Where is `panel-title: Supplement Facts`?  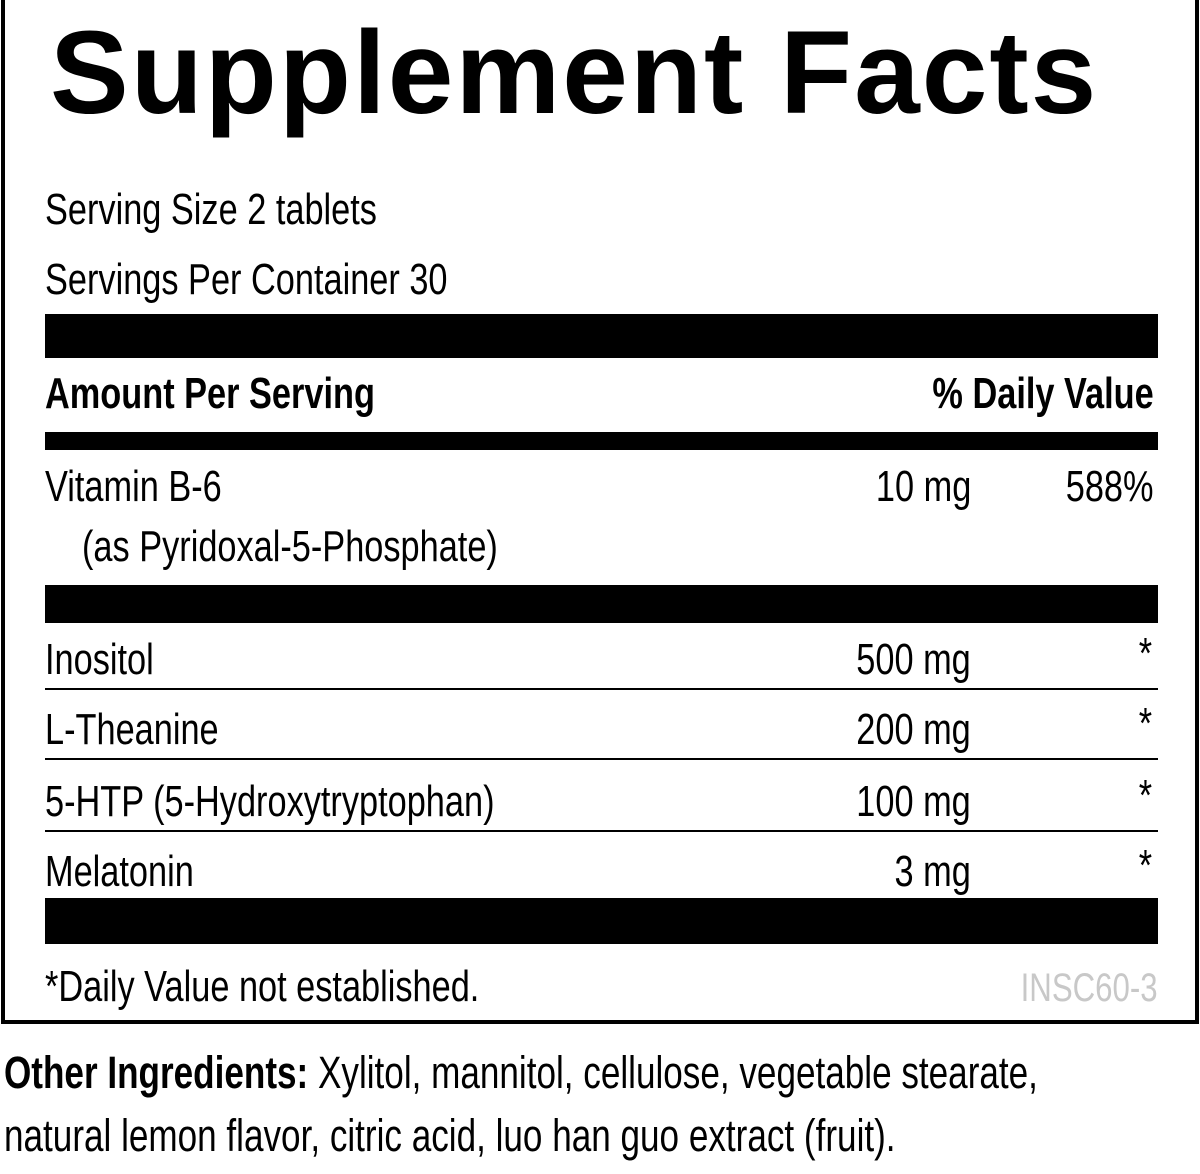 panel-title: Supplement Facts is located at coordinates (574, 73).